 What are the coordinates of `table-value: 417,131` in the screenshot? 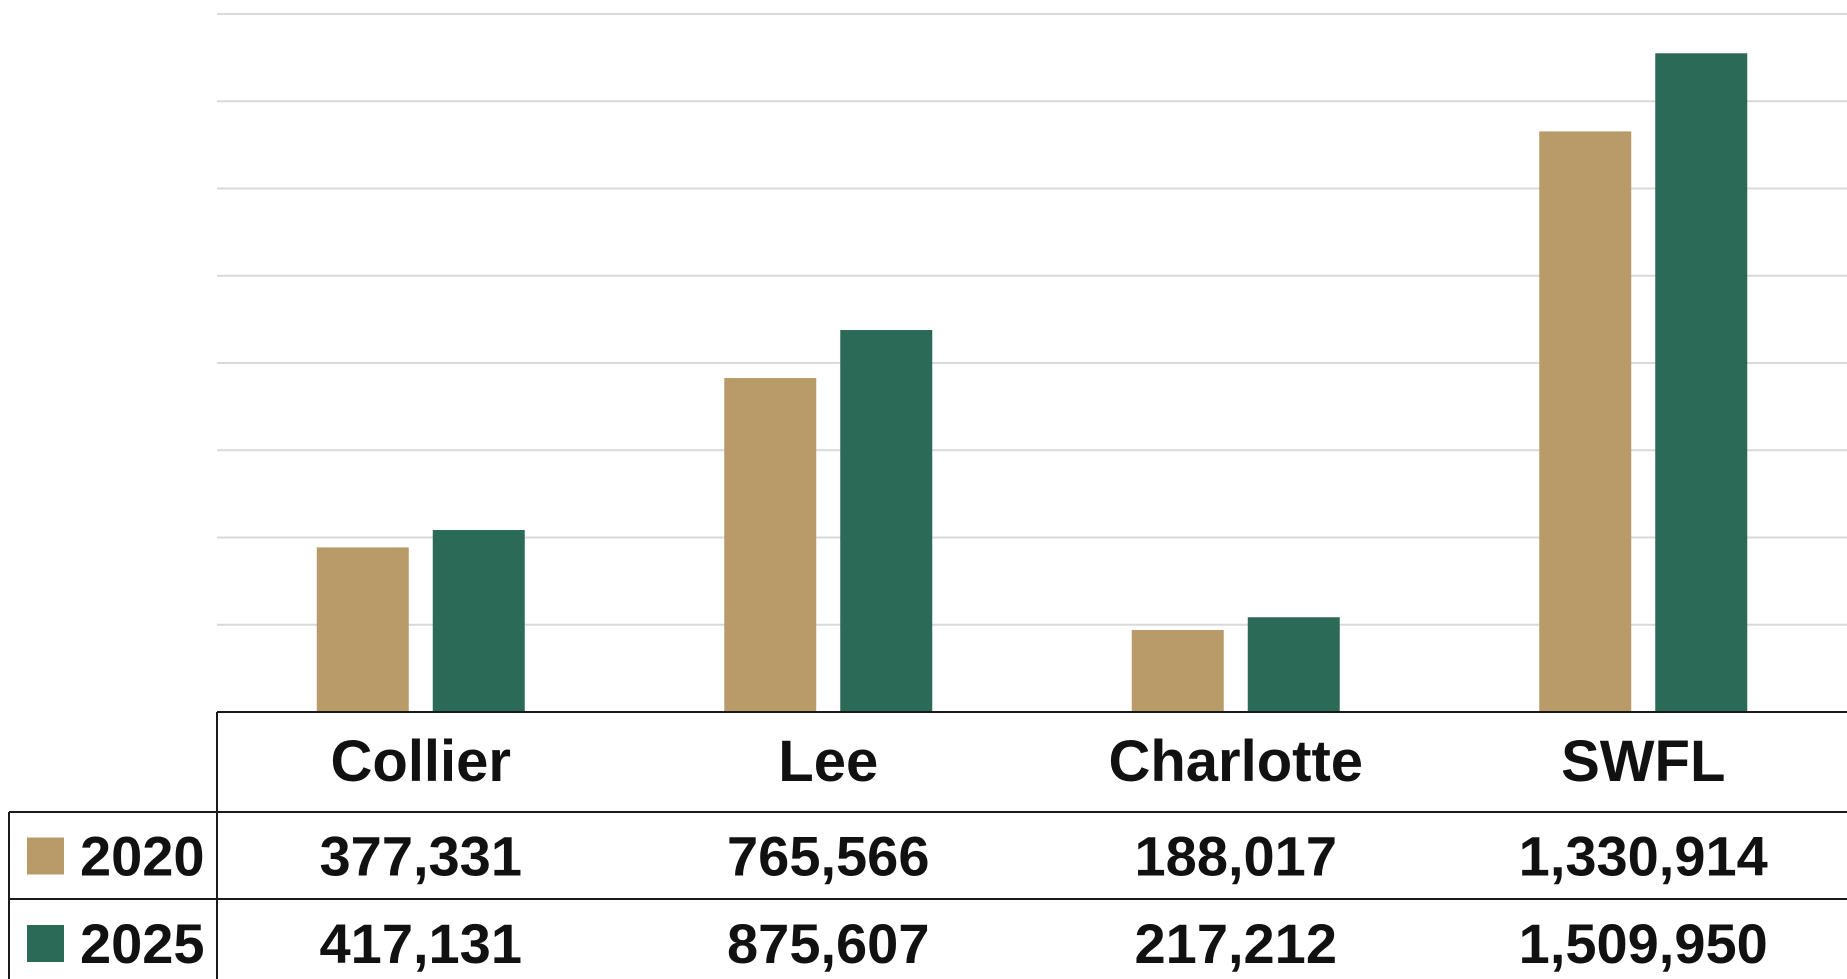 It's located at (421, 943).